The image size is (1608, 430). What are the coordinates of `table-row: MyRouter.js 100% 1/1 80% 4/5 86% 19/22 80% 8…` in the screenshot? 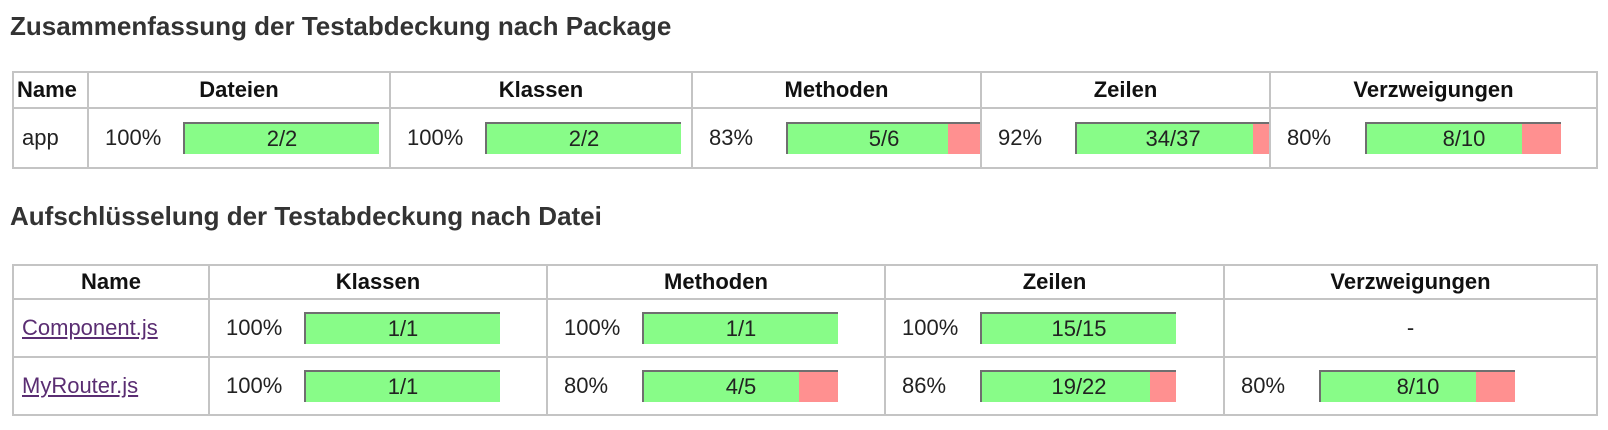 It's located at (805, 386).